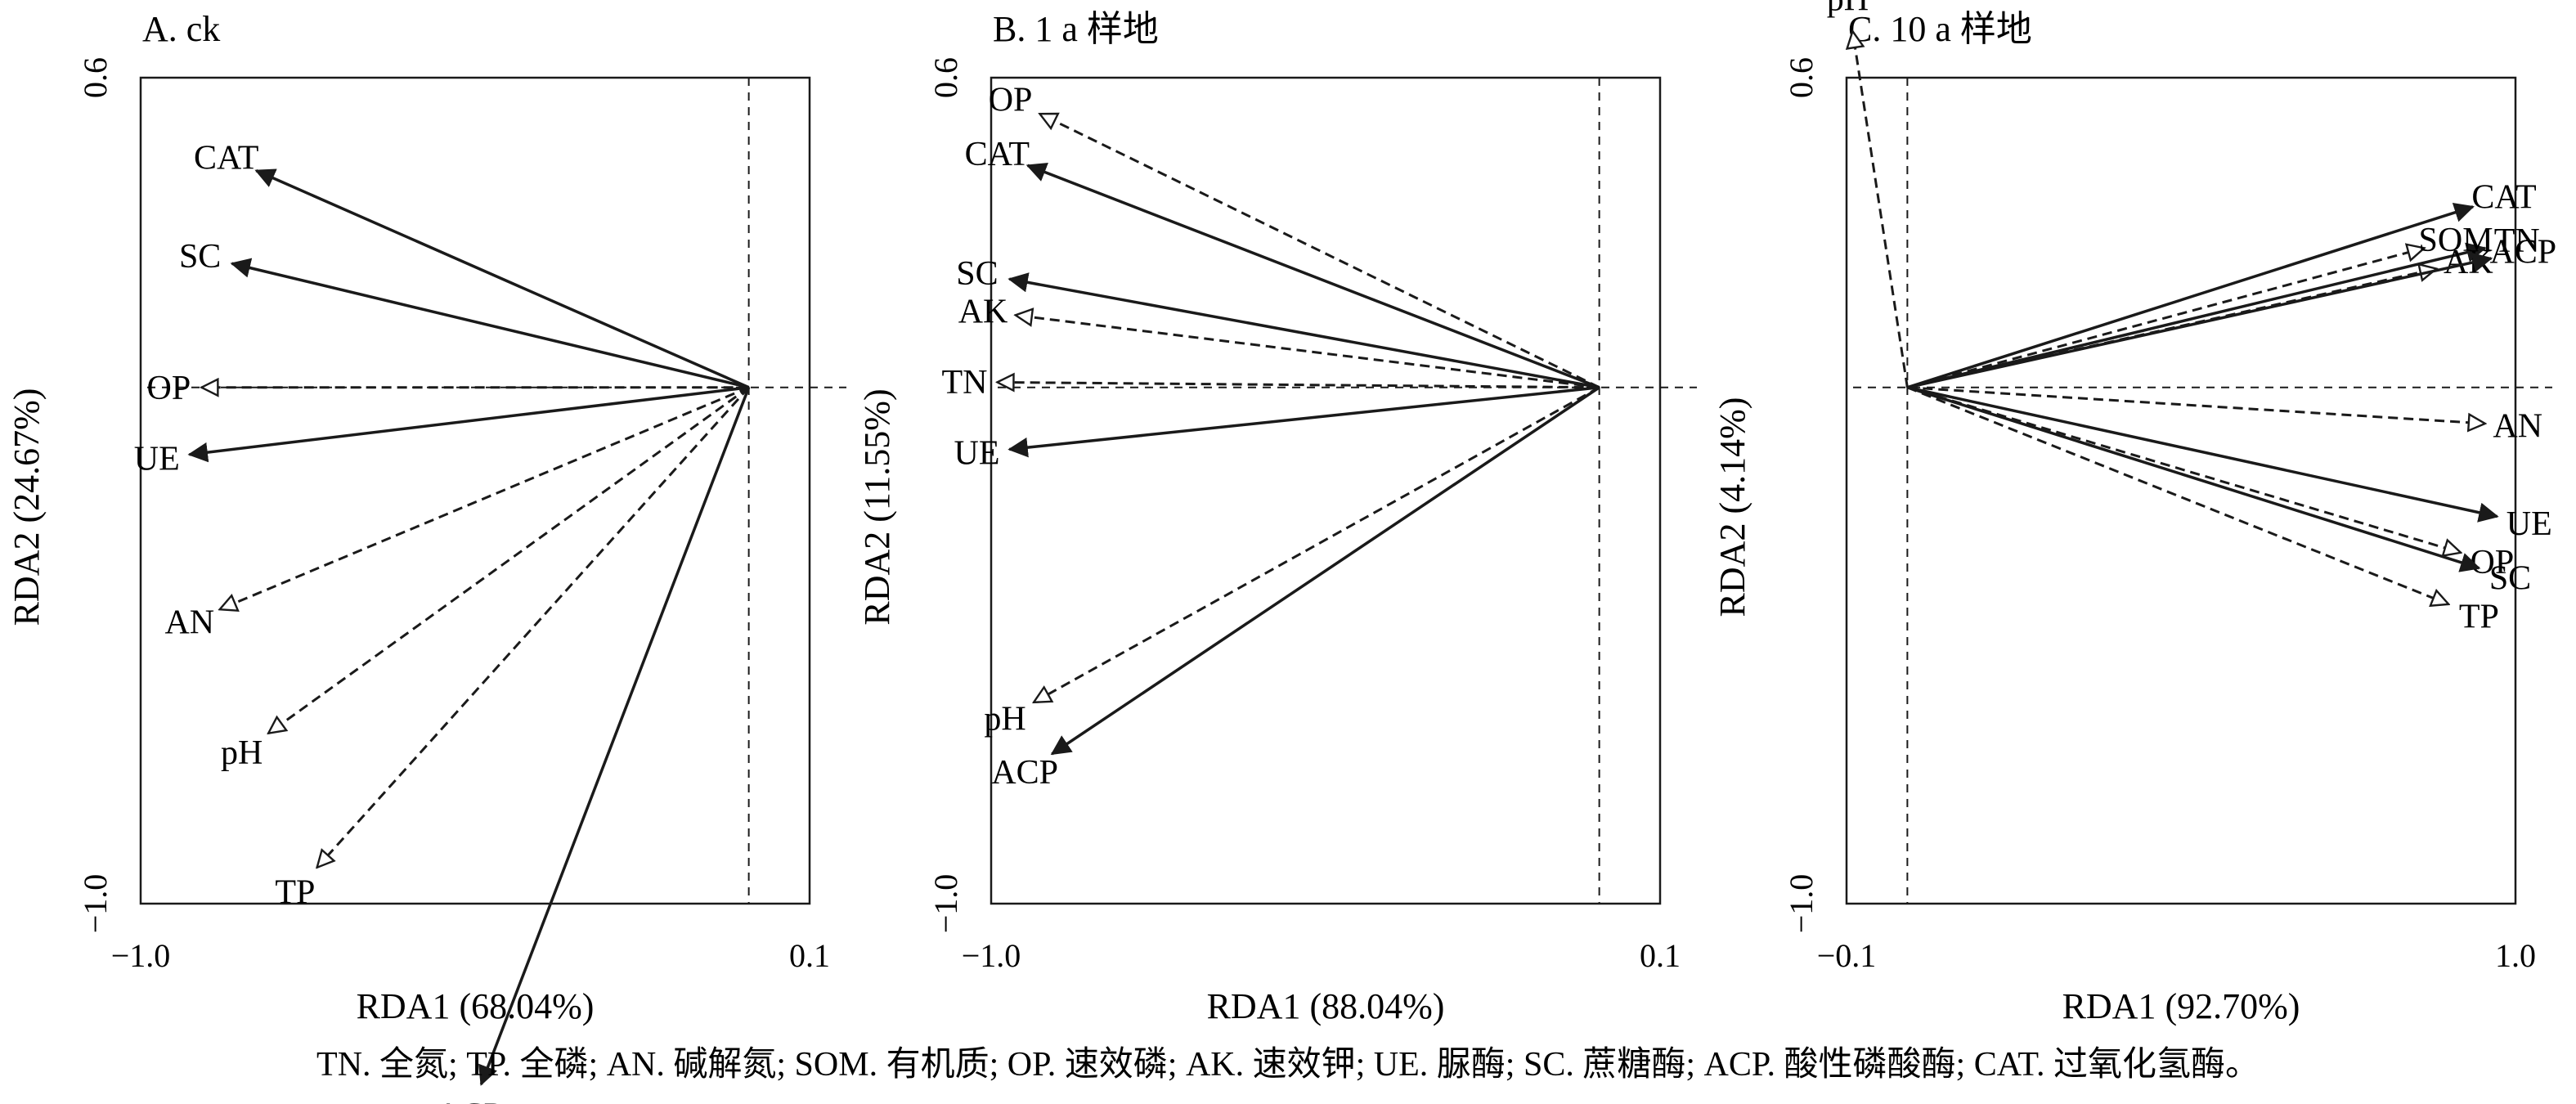 The image size is (2576, 1104). What do you see at coordinates (2515, 955) in the screenshot?
I see `x-tick-label: 1.0` at bounding box center [2515, 955].